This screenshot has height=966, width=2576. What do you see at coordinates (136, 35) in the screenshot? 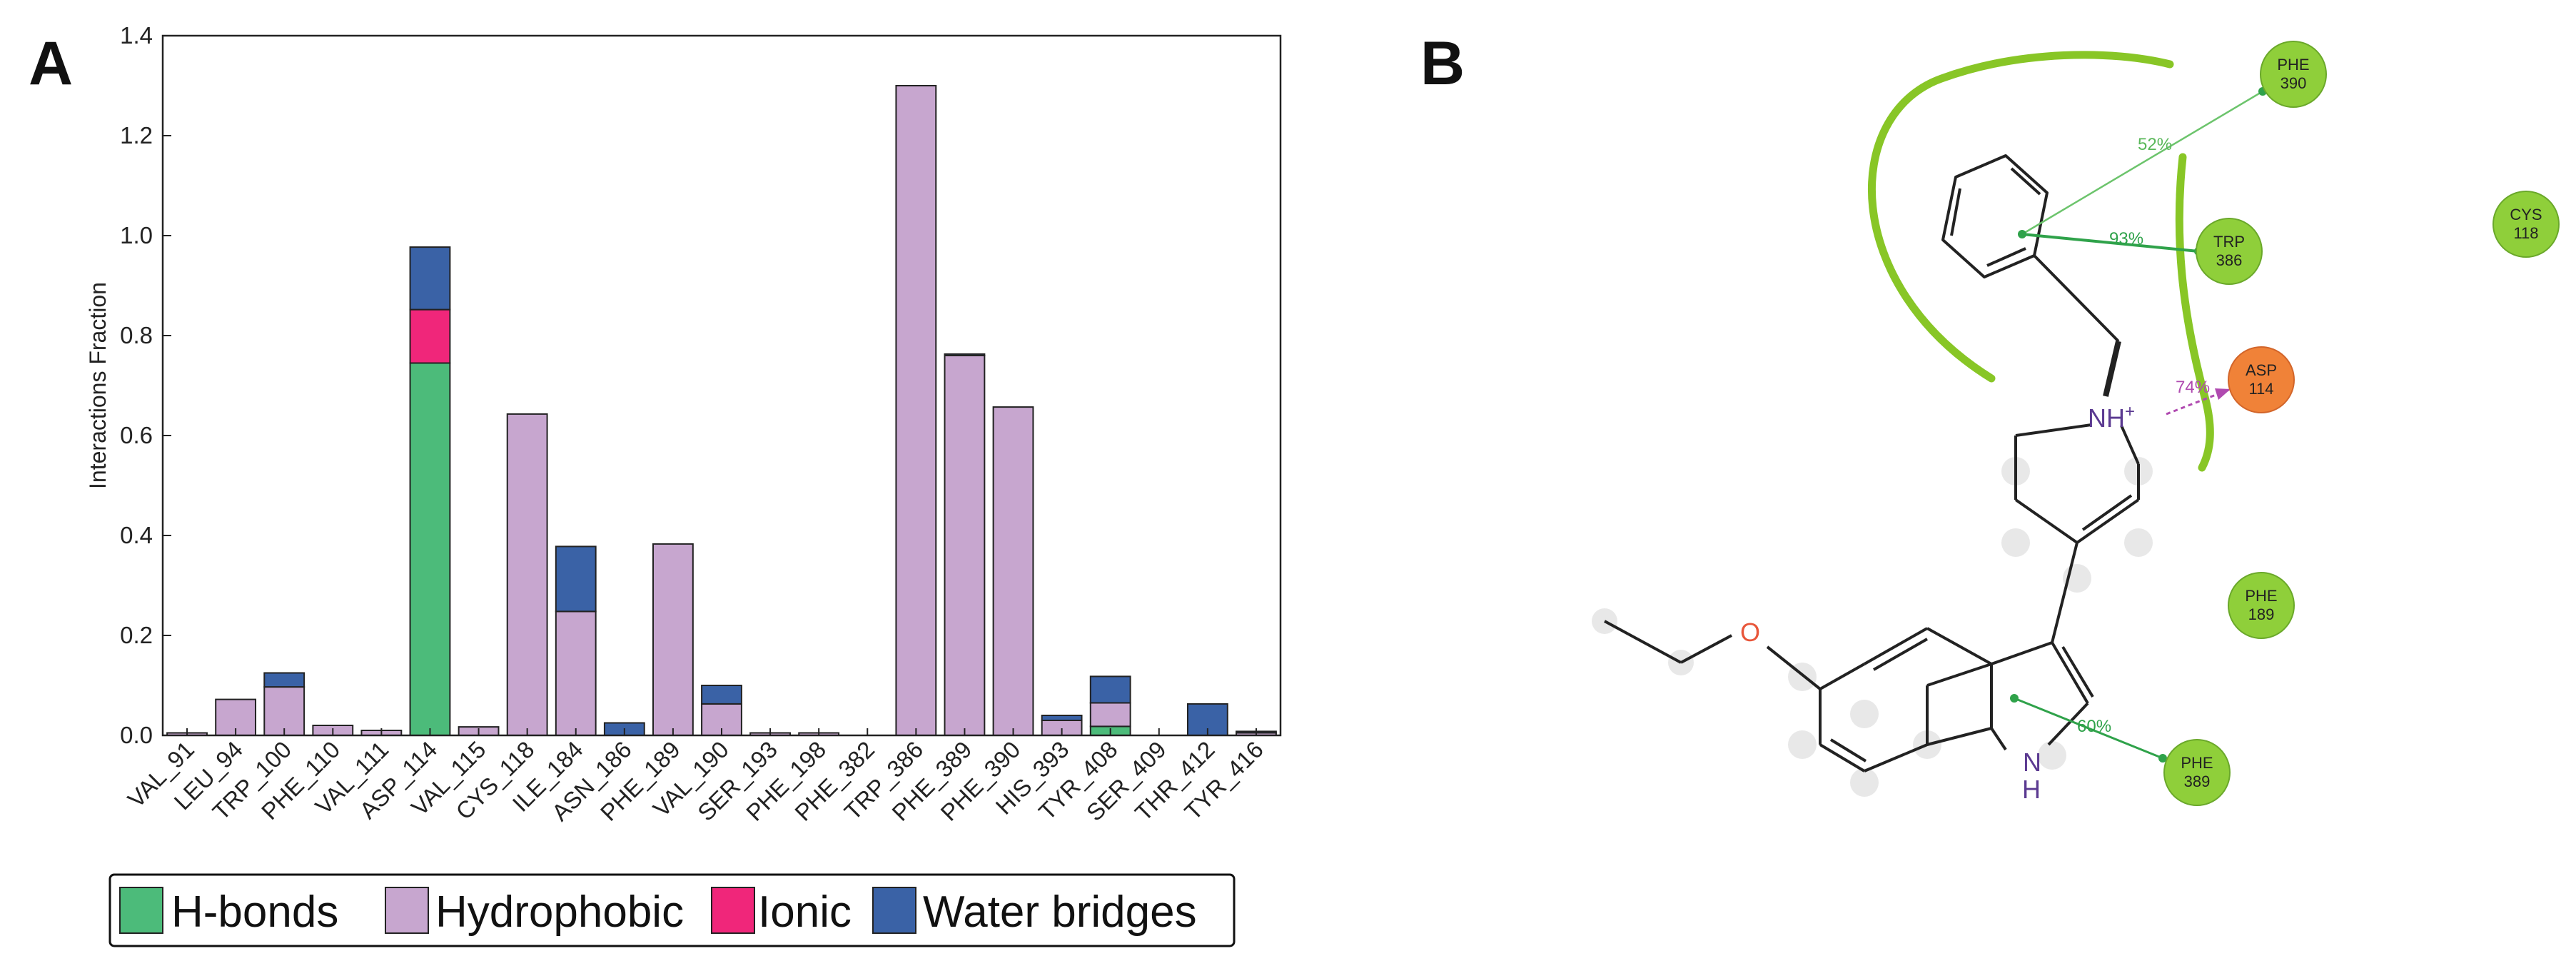
I see `y-tick-label: 1.4` at bounding box center [136, 35].